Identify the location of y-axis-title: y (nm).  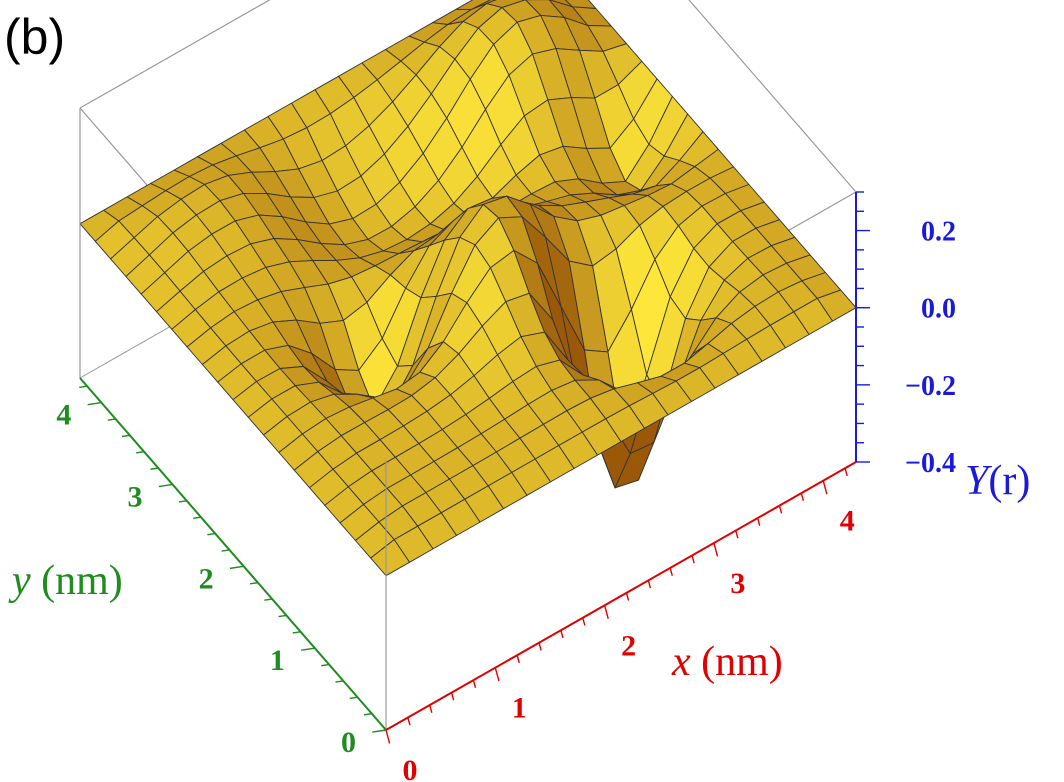
(65, 581).